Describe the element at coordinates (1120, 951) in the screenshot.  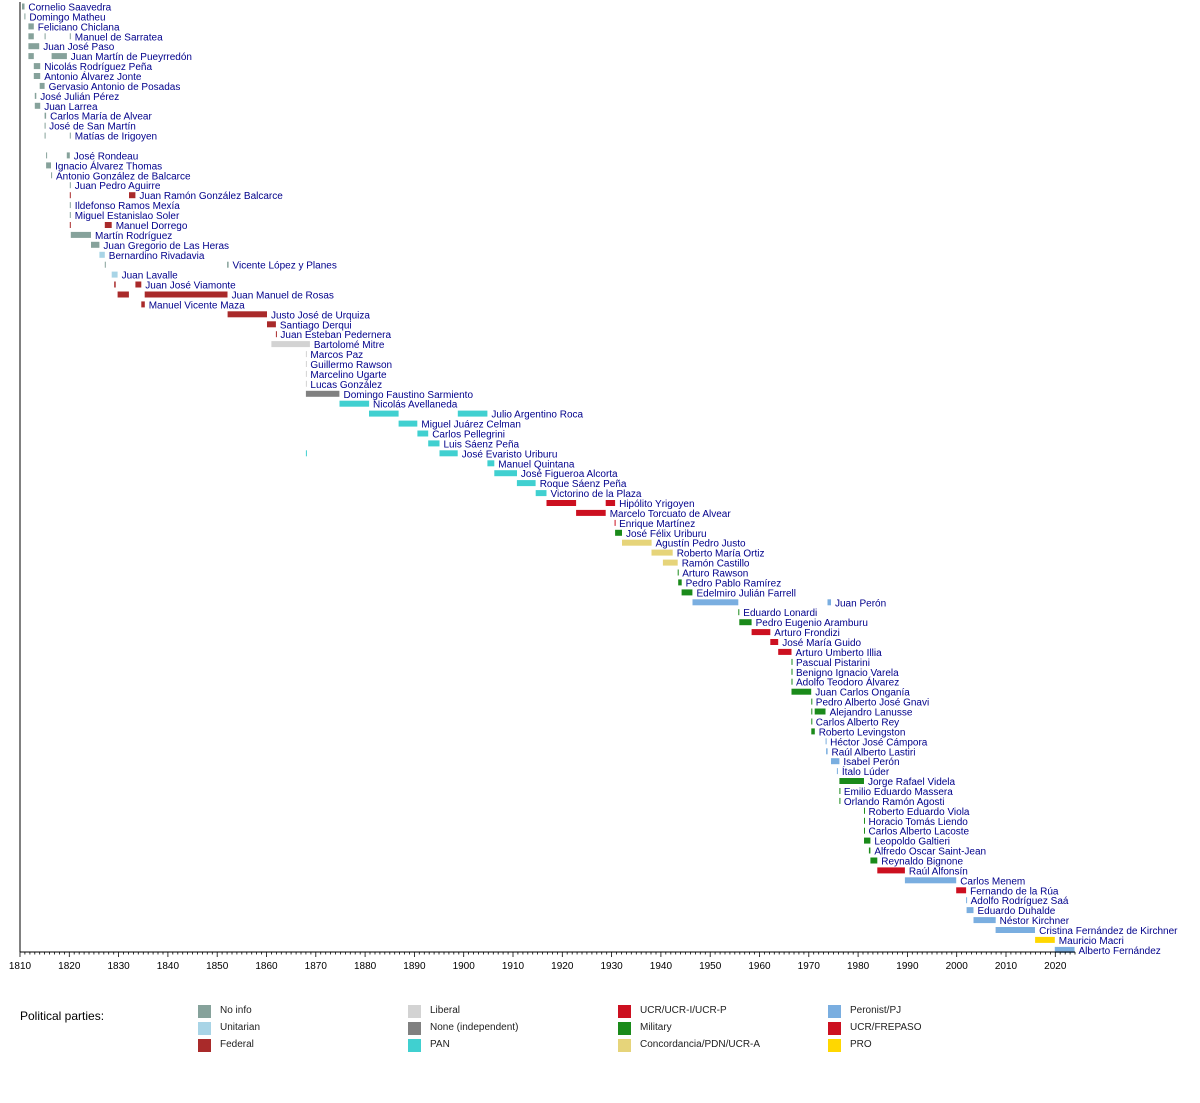
I see `president-label: Alberto Fernández` at that location.